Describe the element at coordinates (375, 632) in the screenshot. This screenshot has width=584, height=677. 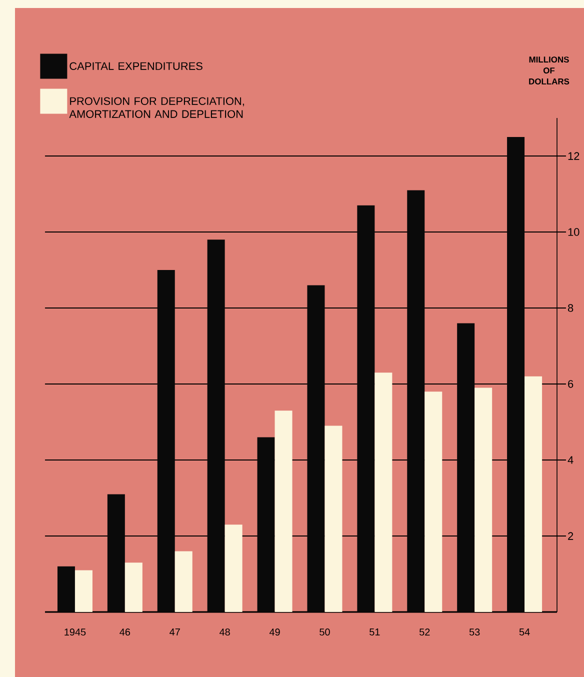
I see `x-tick-label: 51` at that location.